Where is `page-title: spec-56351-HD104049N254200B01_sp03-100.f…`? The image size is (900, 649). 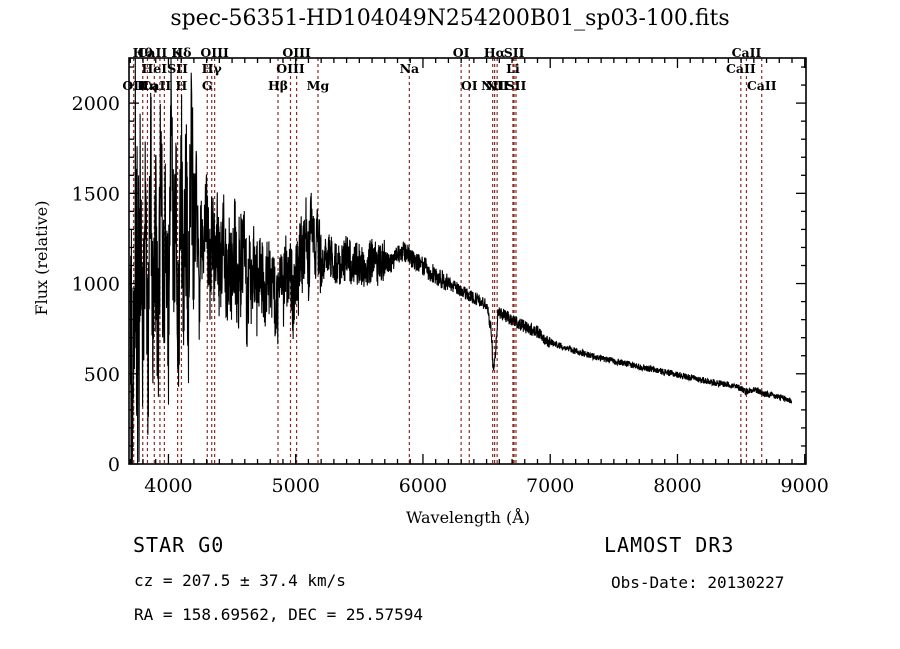
page-title: spec-56351-HD104049N254200B01_sp03-100.f… is located at coordinates (450, 18).